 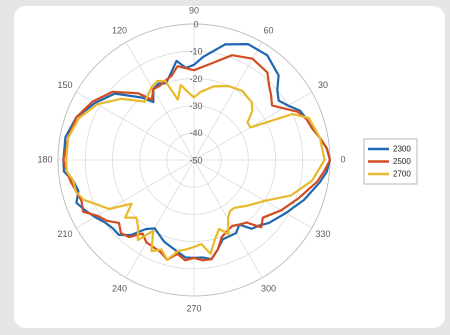 What do you see at coordinates (402, 174) in the screenshot?
I see `legend-label: 2700` at bounding box center [402, 174].